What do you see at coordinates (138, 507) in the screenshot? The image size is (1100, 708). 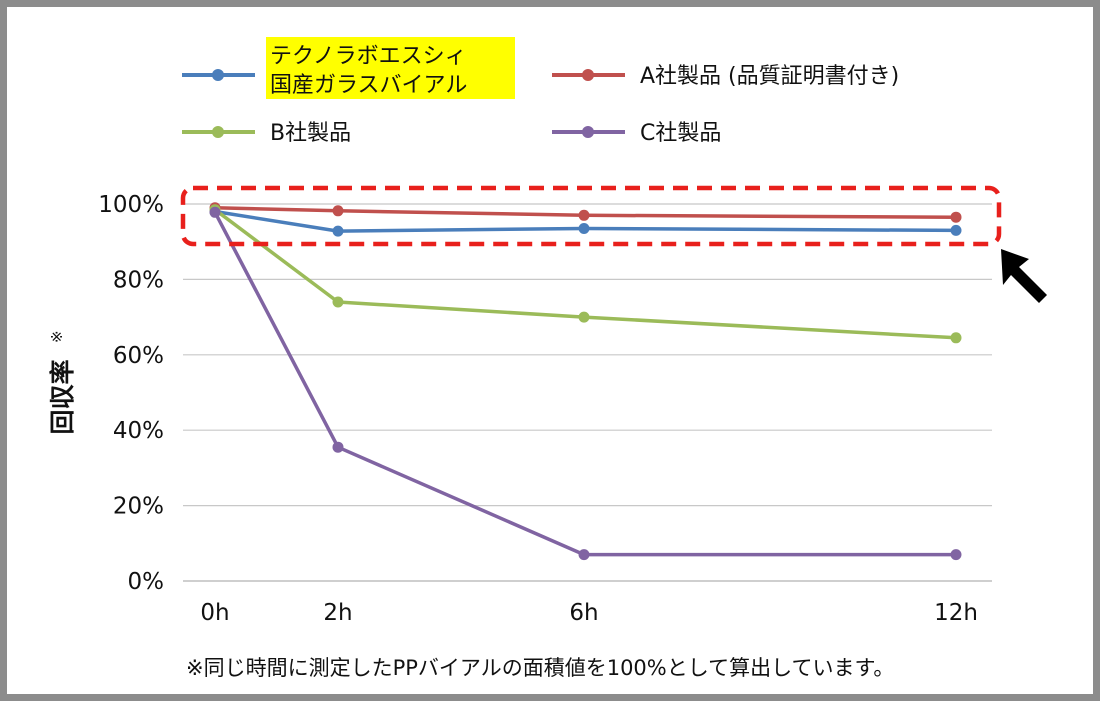 I see `y-tick-label: 20%` at bounding box center [138, 507].